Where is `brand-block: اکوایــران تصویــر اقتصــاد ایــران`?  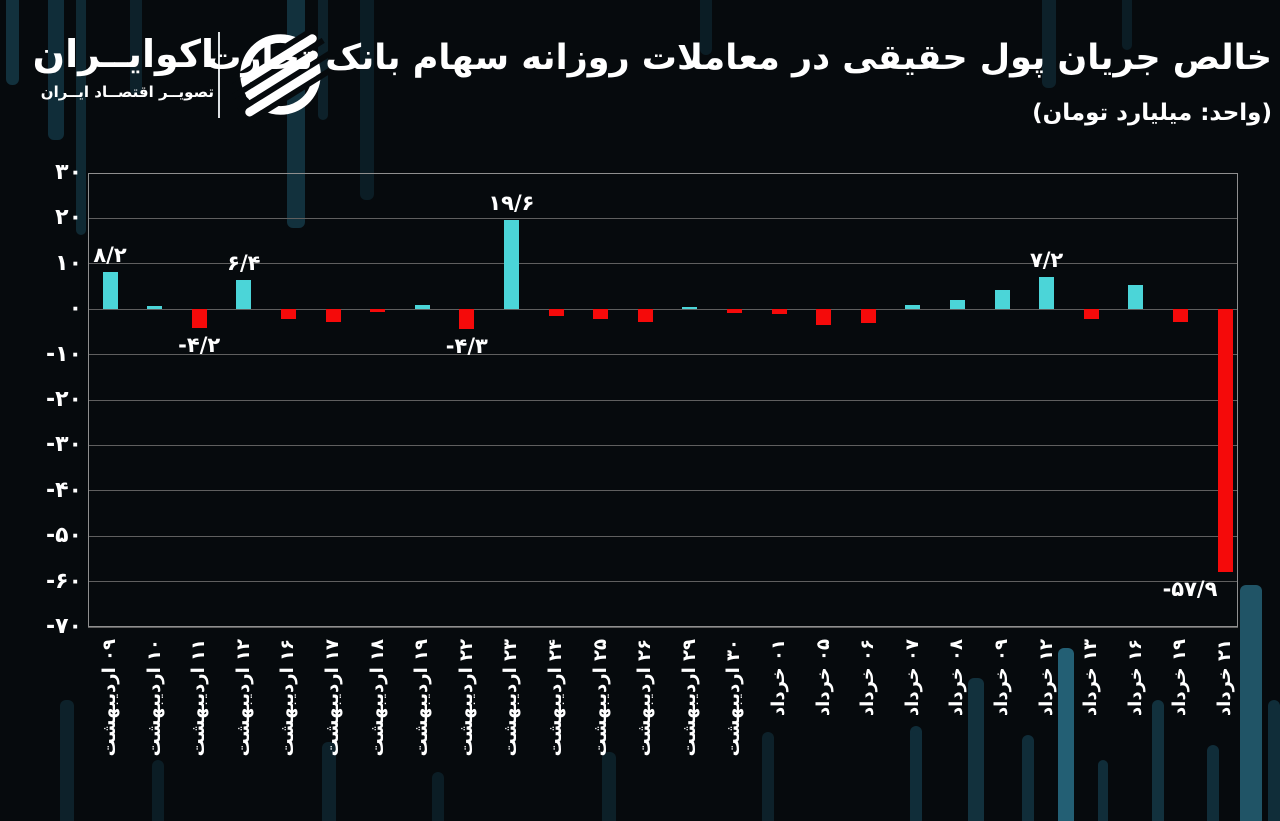 brand-block: اکوایــران تصویــر اقتصــاد ایــران is located at coordinates (123, 64).